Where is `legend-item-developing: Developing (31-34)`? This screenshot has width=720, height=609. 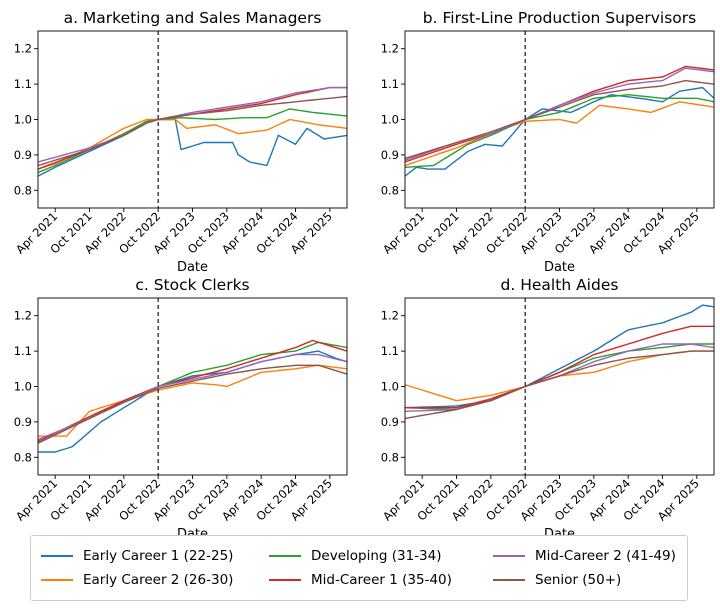 legend-item-developing: Developing (31-34) is located at coordinates (355, 556).